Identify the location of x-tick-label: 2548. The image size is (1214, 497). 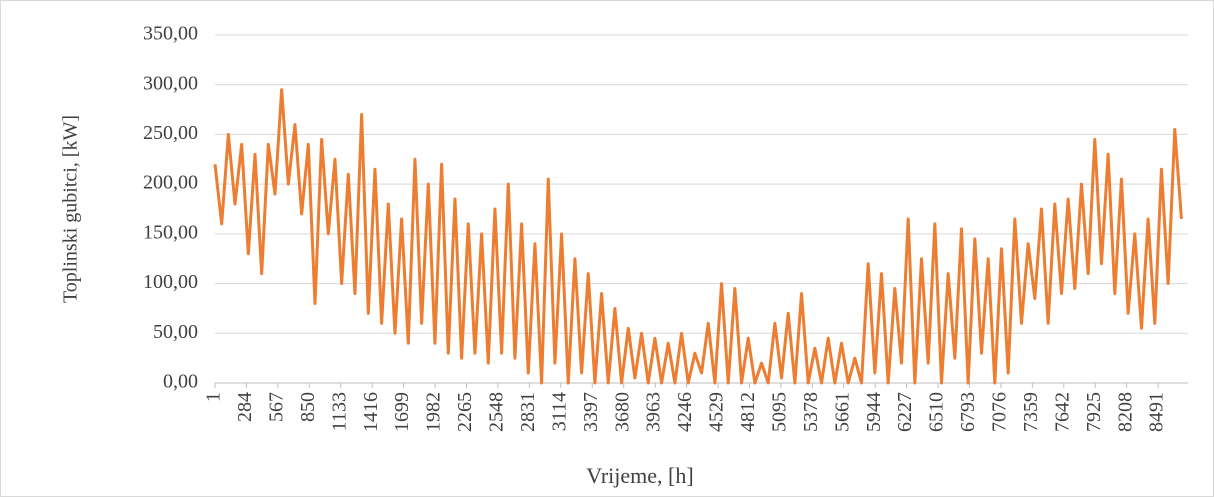
(497, 412).